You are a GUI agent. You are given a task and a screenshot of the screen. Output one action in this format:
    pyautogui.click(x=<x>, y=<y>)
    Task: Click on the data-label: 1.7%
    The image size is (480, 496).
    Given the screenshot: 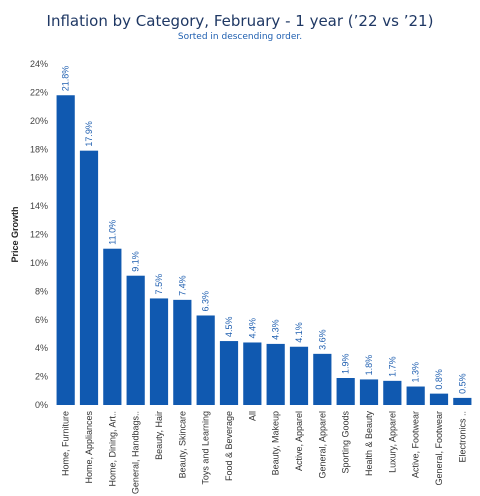 What is the action you would take?
    pyautogui.click(x=392, y=366)
    